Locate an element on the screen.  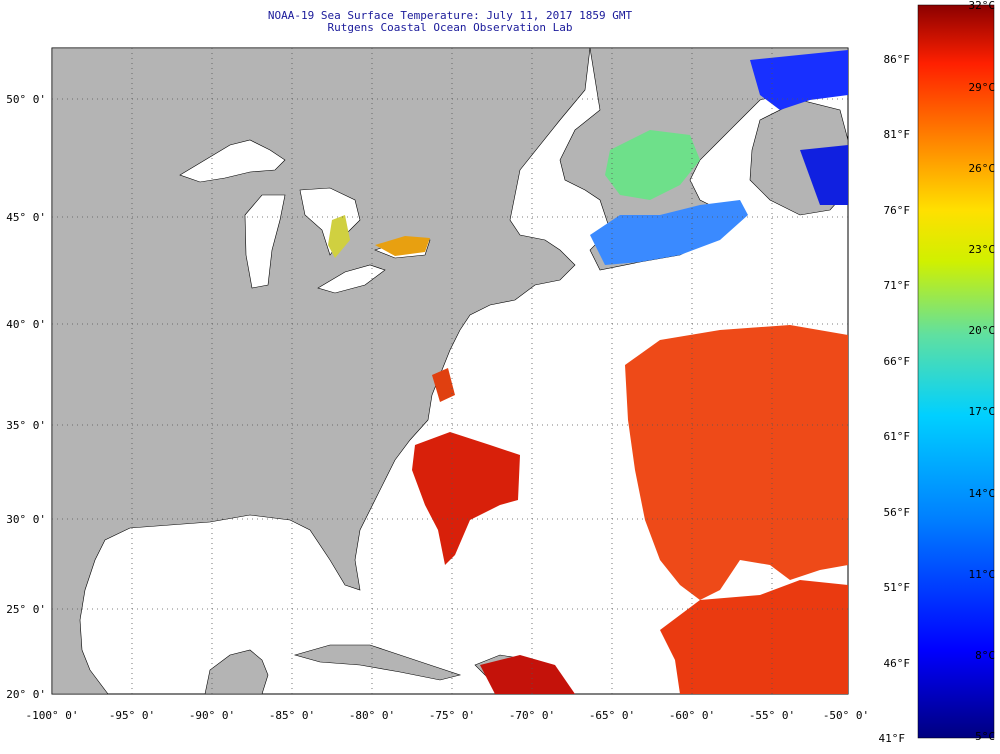
colorbar-fahrenheit-label: 46°F is located at coordinates (897, 663).